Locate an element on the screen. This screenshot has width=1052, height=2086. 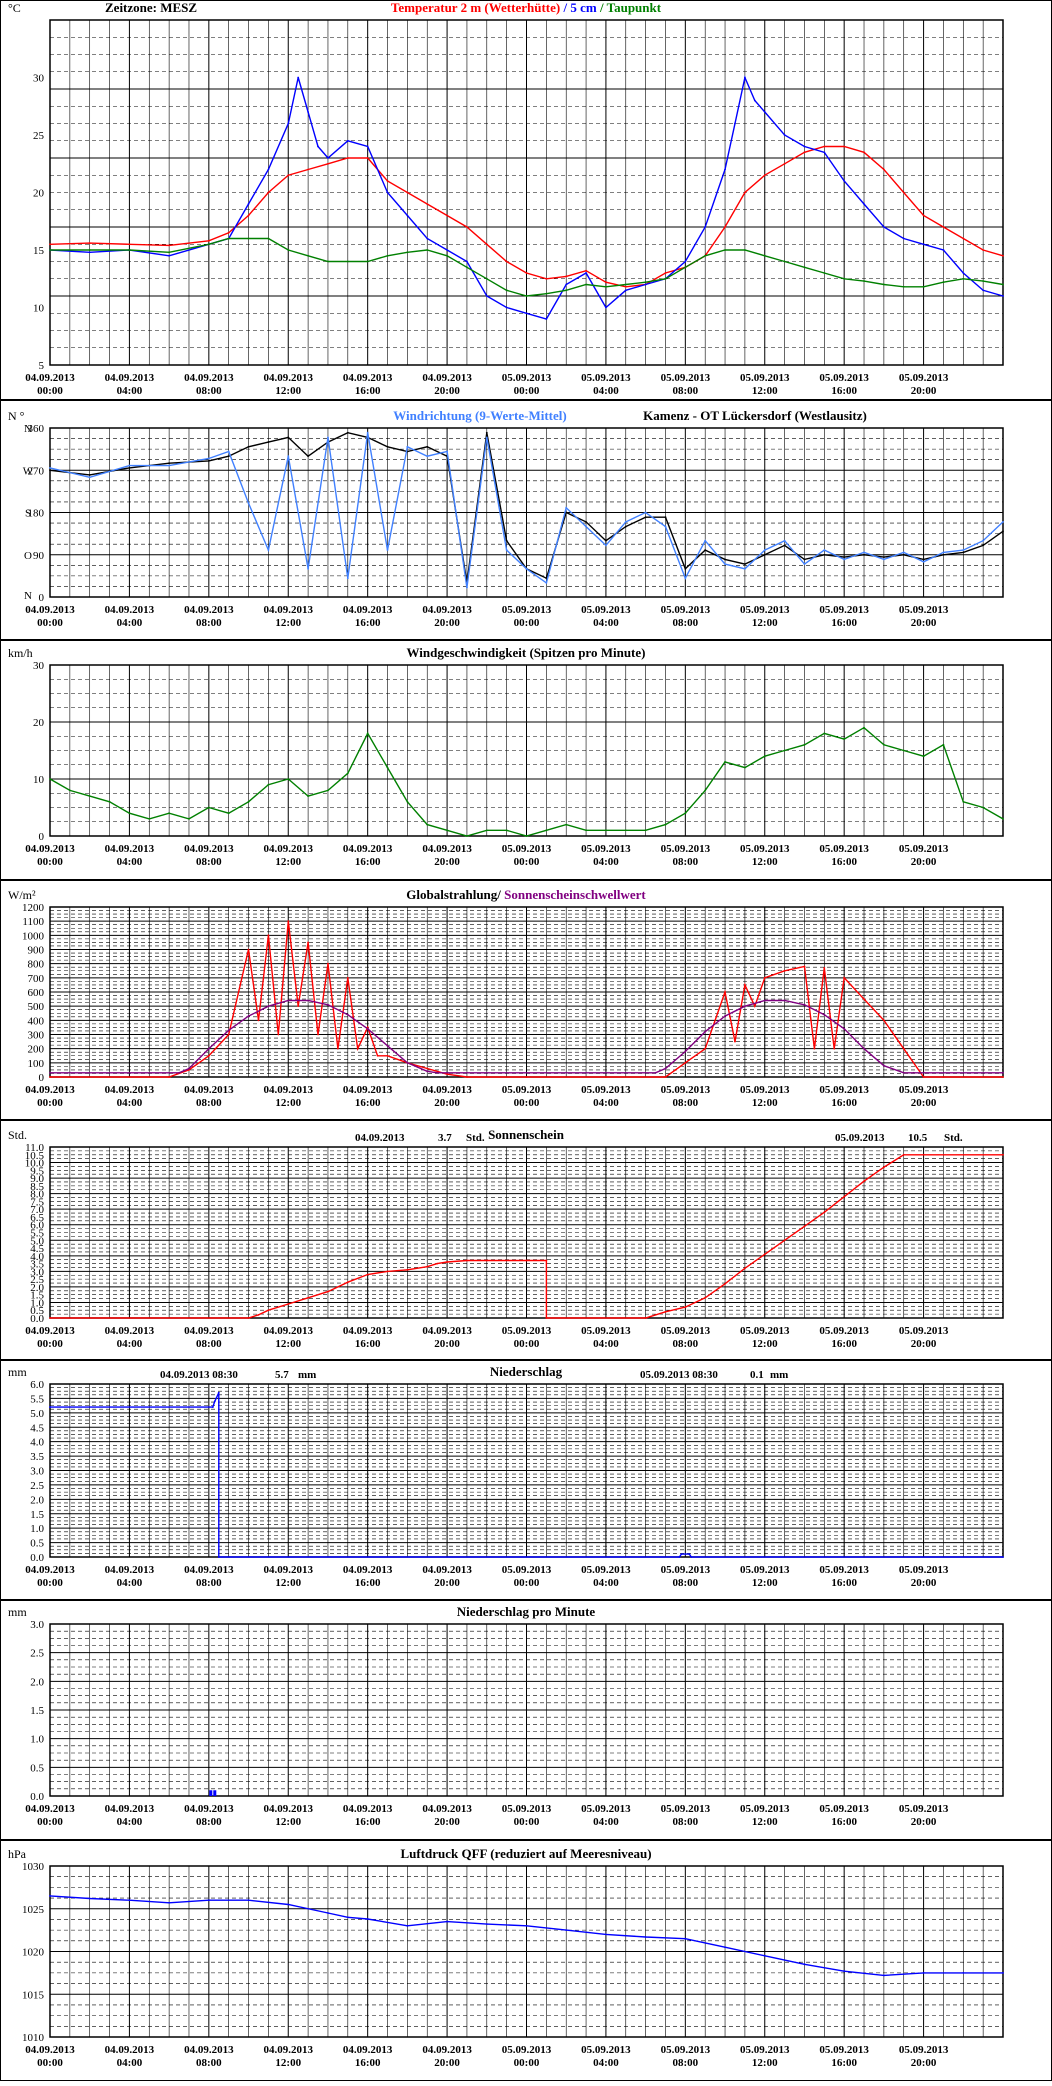
y-axis: 0.0 0.5 1.0 1.5 2.0 2.5 3.0mm is located at coordinates (26, 1704).